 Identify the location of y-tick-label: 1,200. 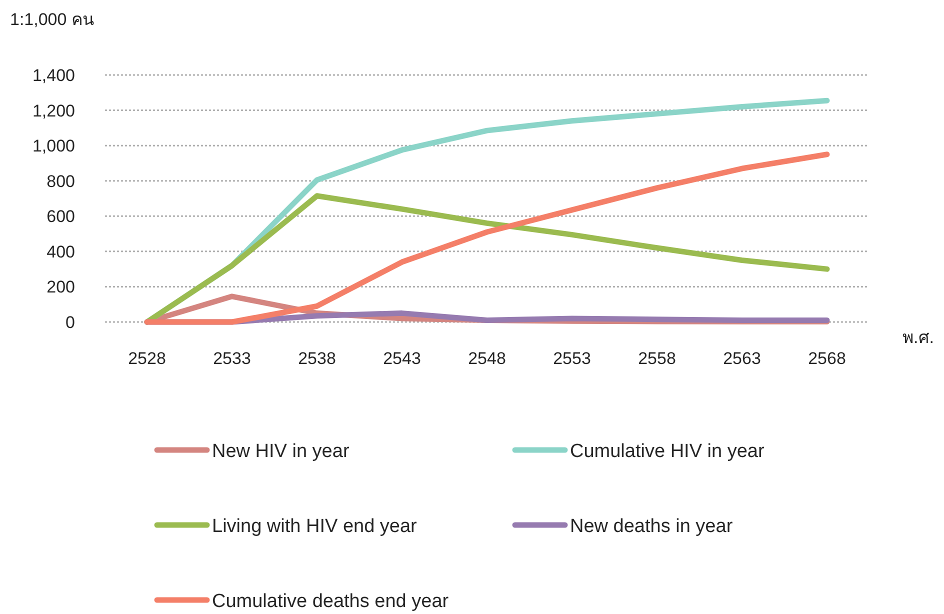
(53, 110).